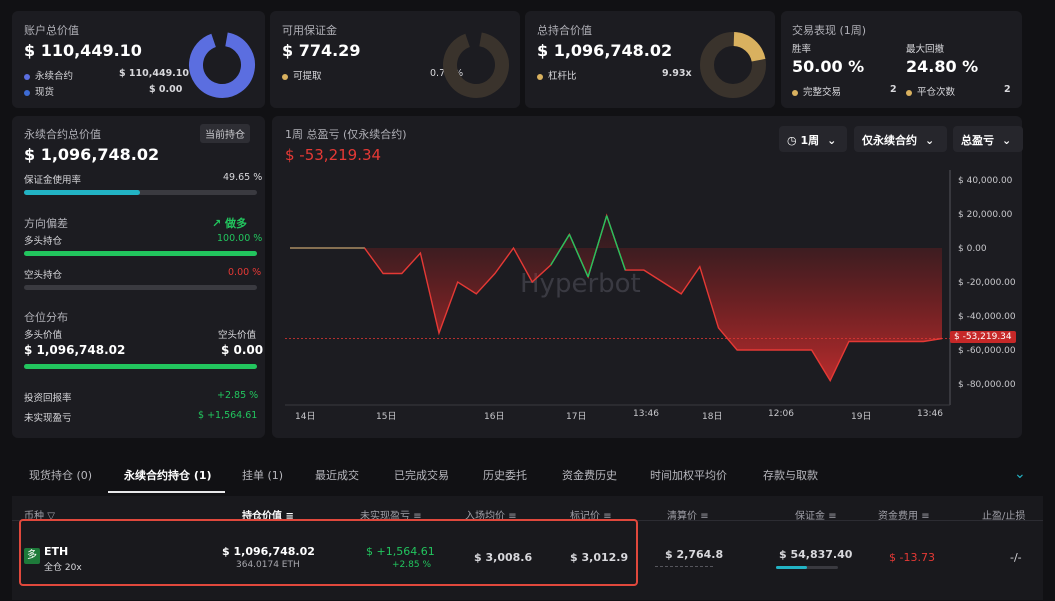  What do you see at coordinates (505, 475) in the screenshot?
I see `tab-order-history: 历史委托` at bounding box center [505, 475].